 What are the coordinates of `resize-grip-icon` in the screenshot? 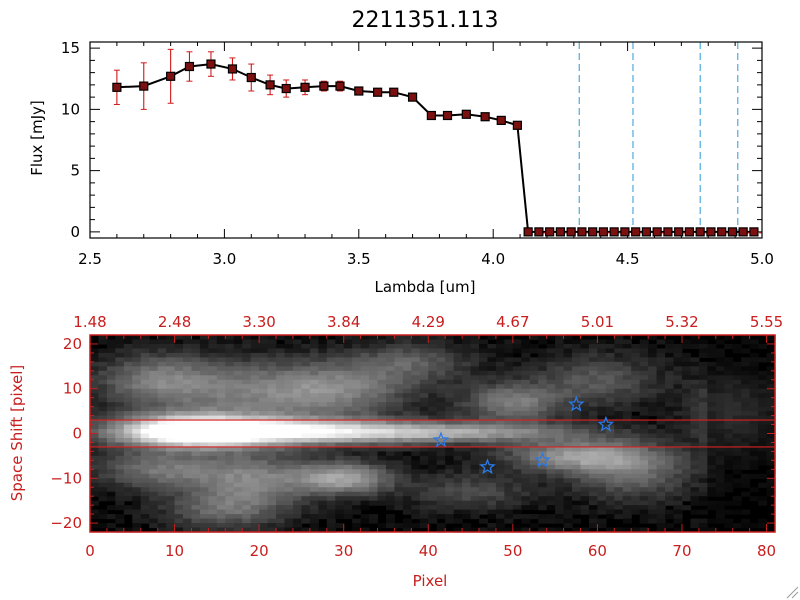 It's located at (792, 592).